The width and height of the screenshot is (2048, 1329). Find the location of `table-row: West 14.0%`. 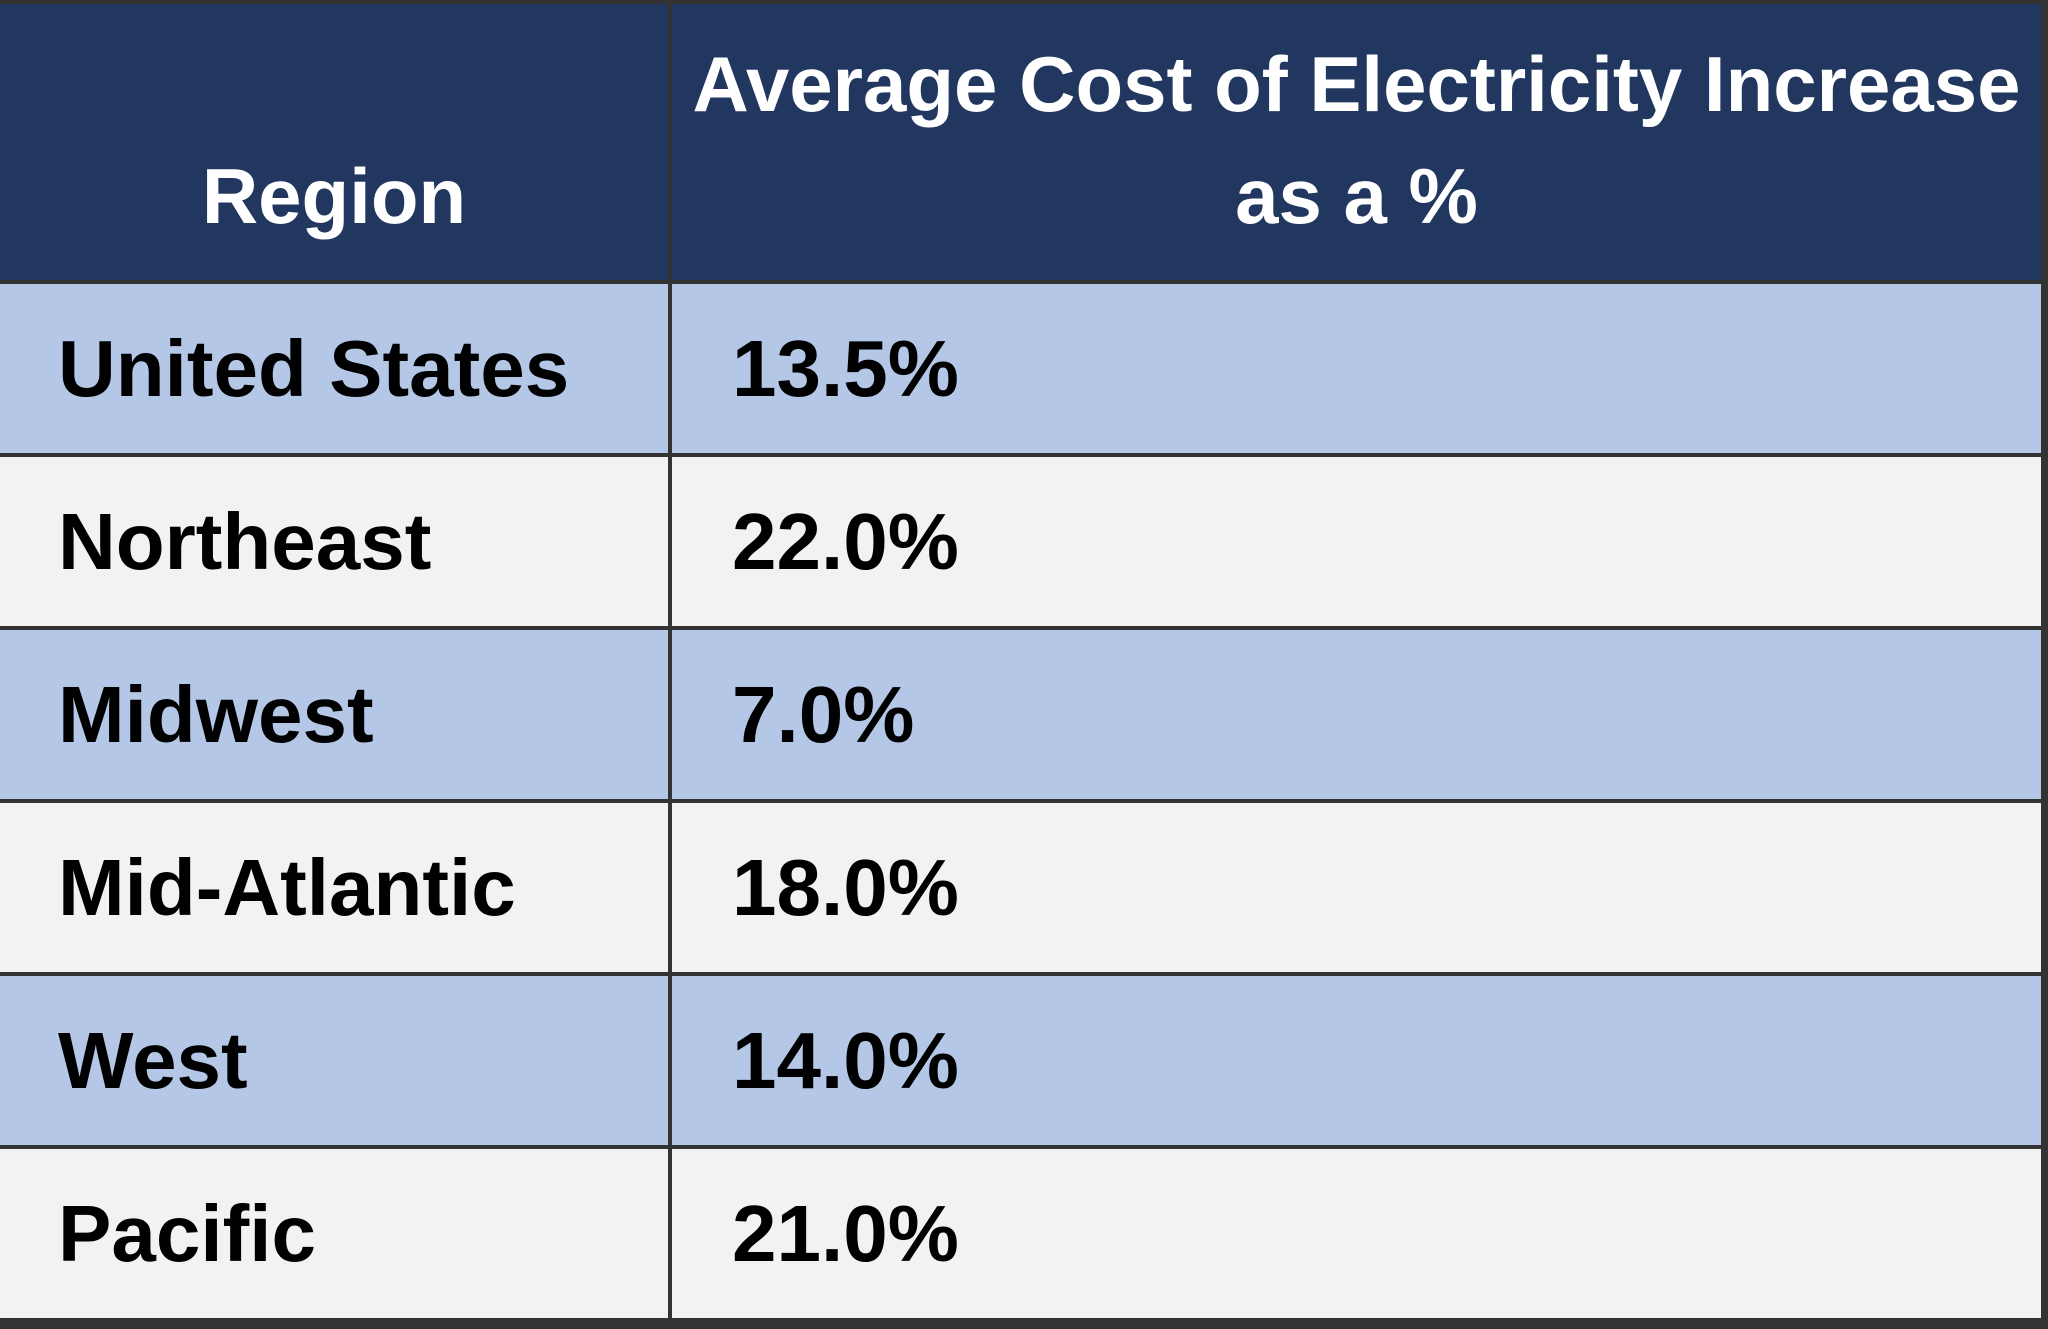

table-row: West 14.0% is located at coordinates (1022, 1060).